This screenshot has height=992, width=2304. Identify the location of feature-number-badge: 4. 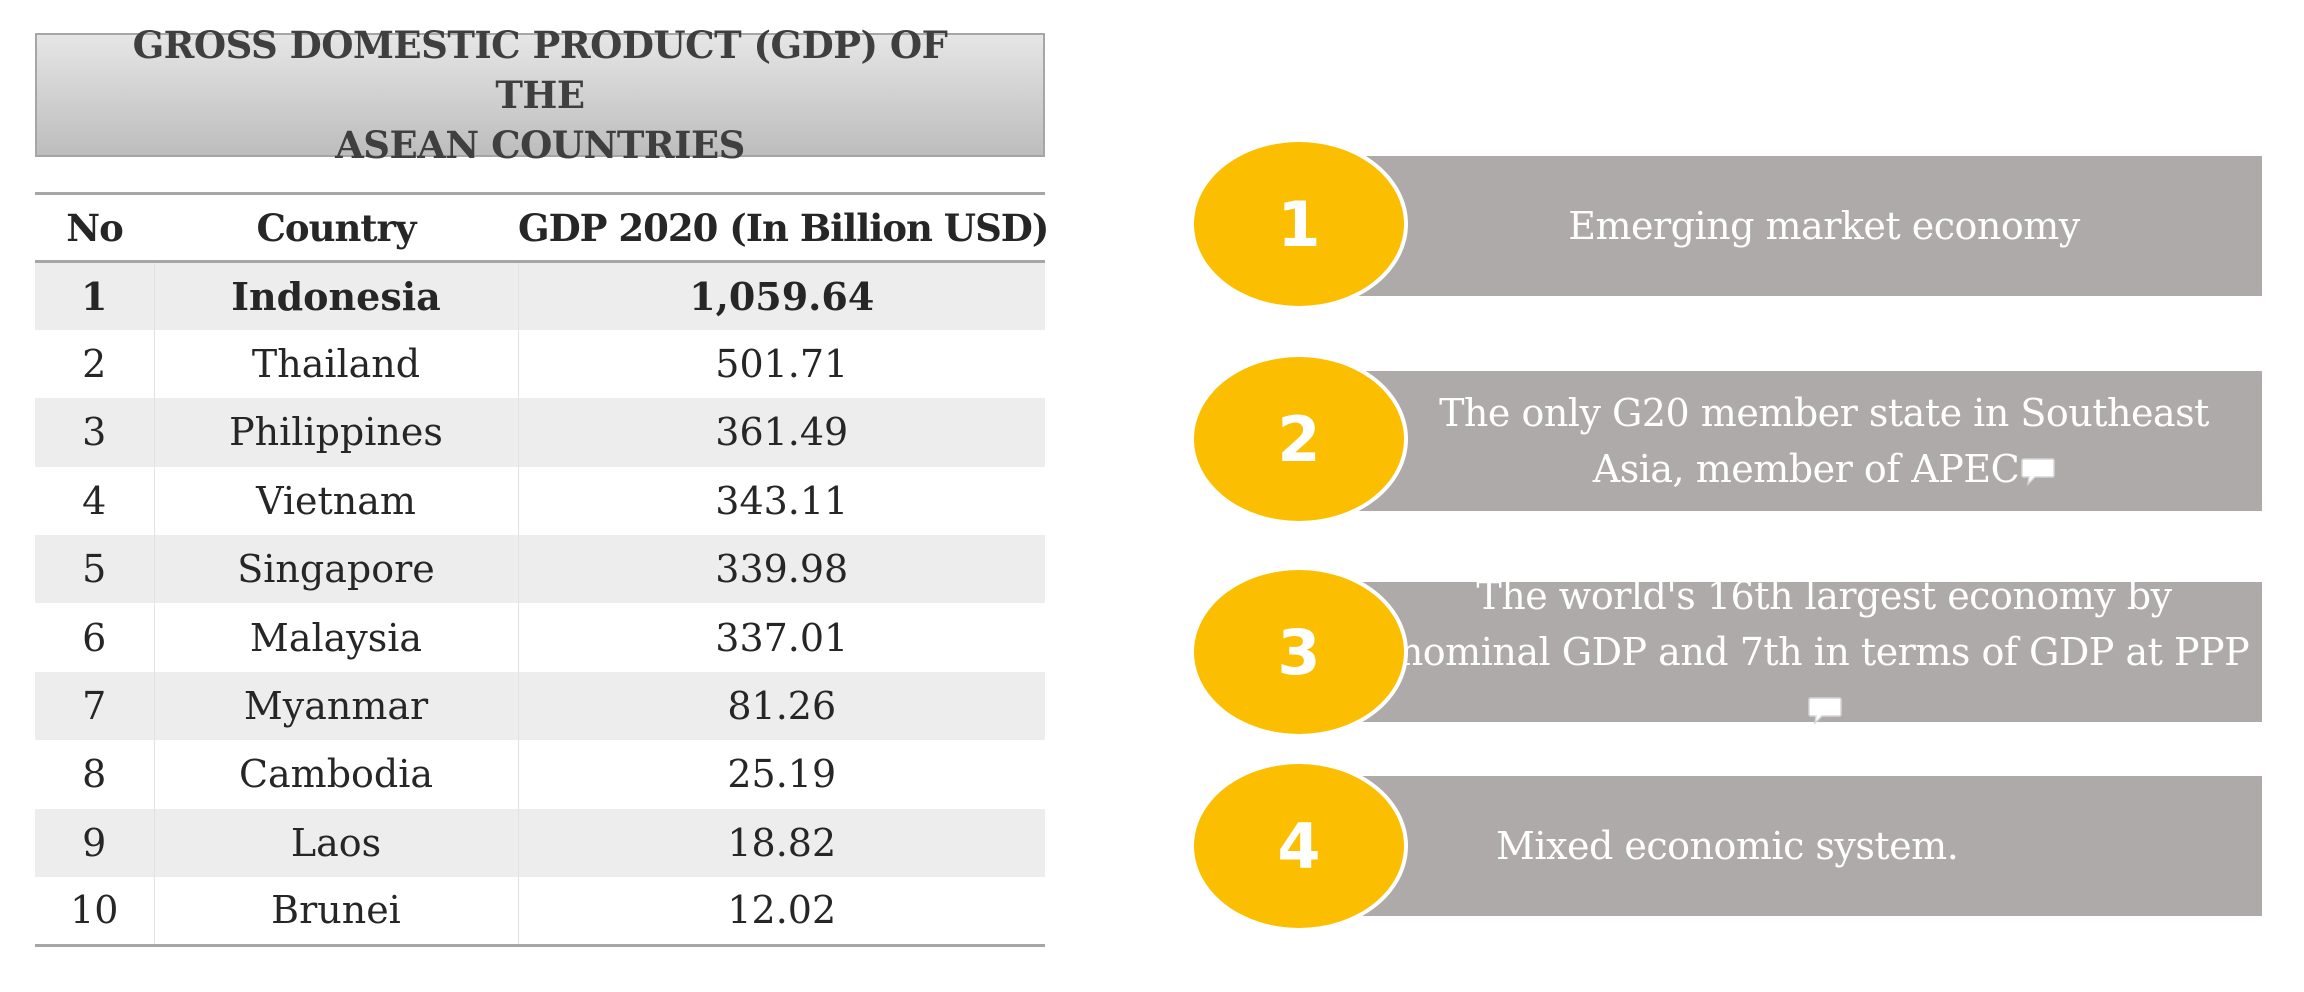
(1299, 846).